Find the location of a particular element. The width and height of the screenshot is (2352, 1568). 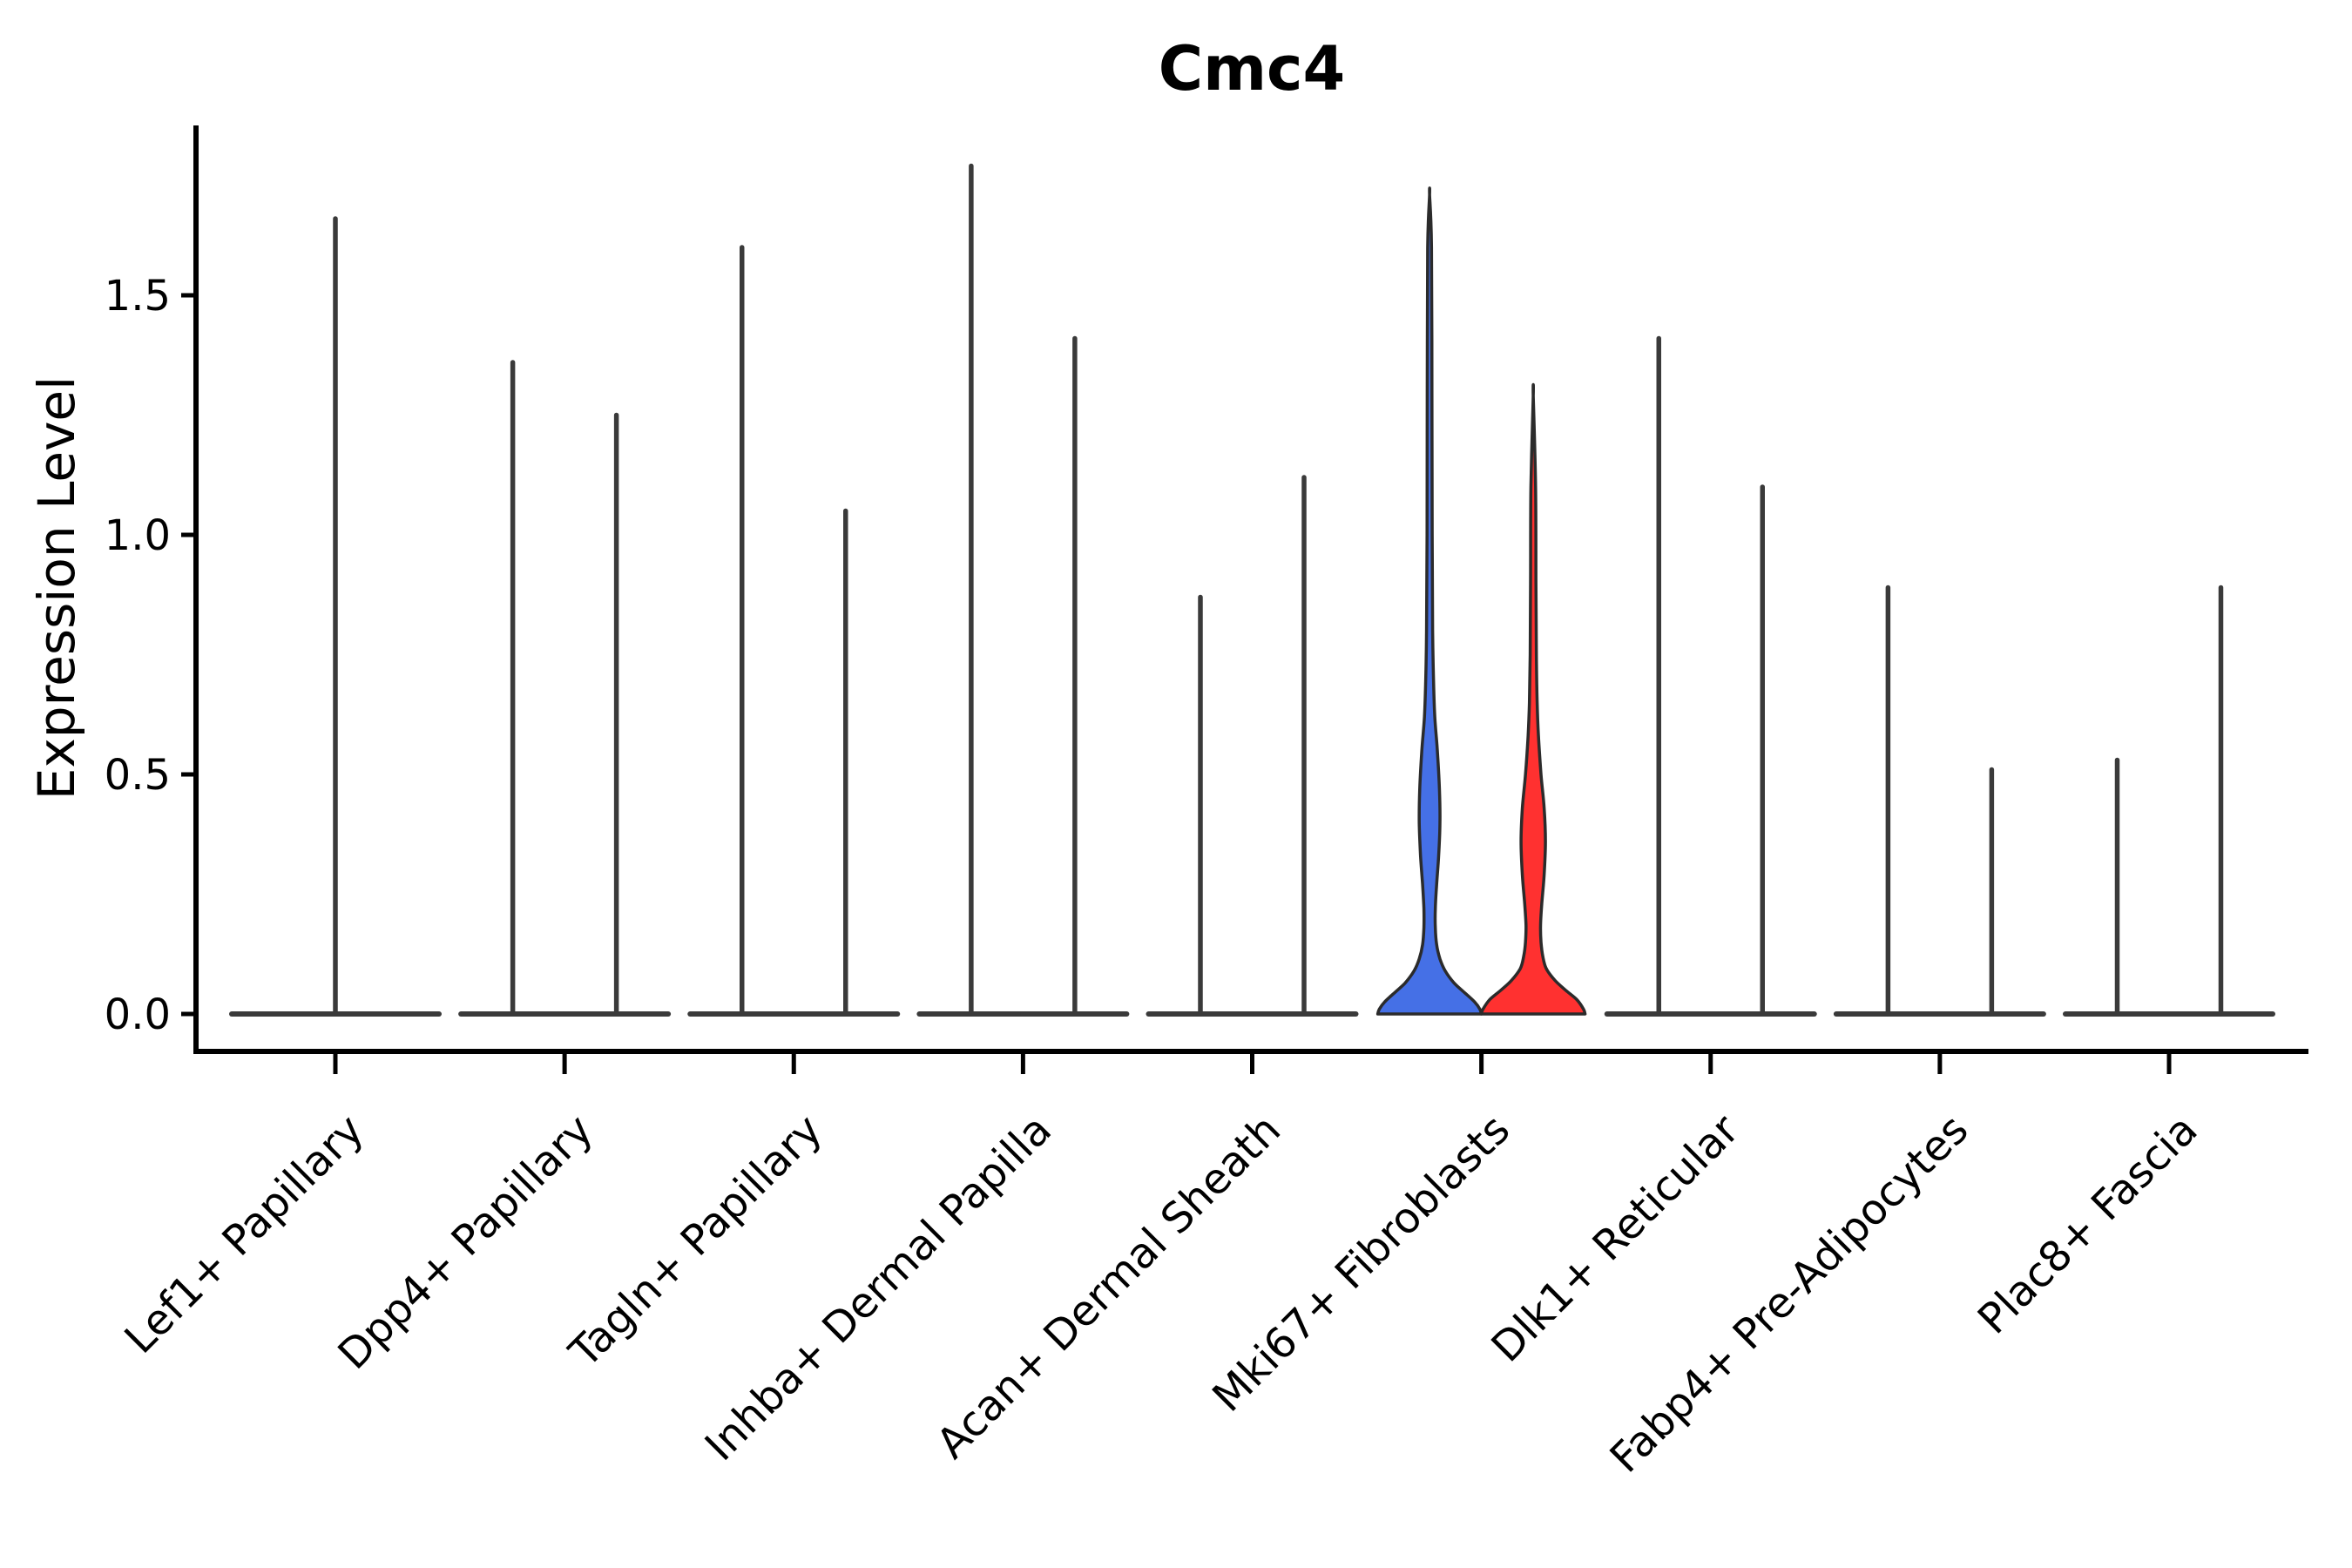

y-axis-ticks: 0.0 0.5 1.0 1.5 is located at coordinates (150, 655).